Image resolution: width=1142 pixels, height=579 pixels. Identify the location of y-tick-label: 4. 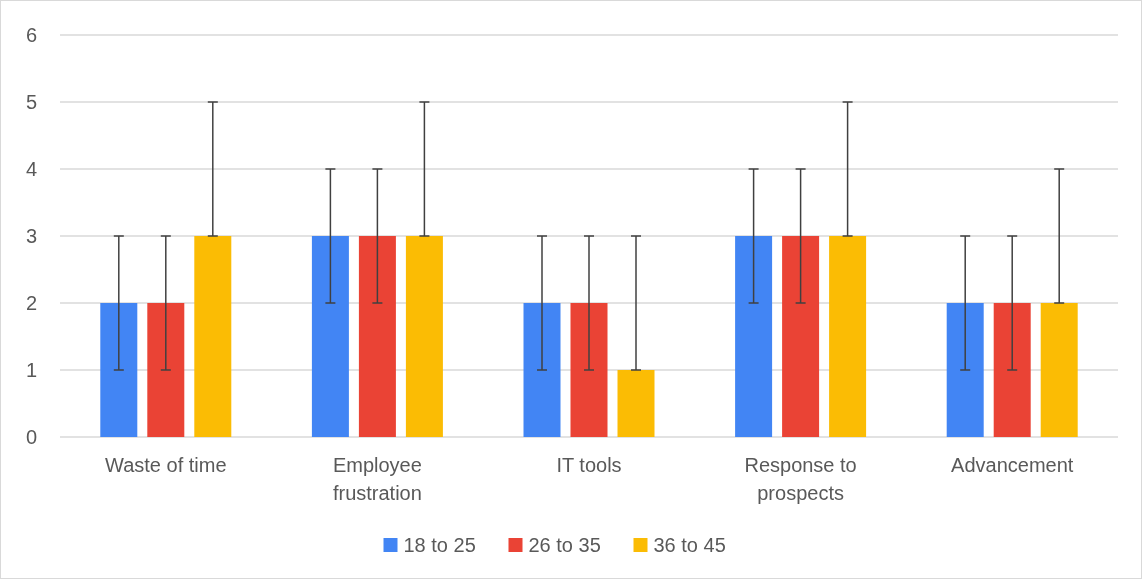
(31, 169).